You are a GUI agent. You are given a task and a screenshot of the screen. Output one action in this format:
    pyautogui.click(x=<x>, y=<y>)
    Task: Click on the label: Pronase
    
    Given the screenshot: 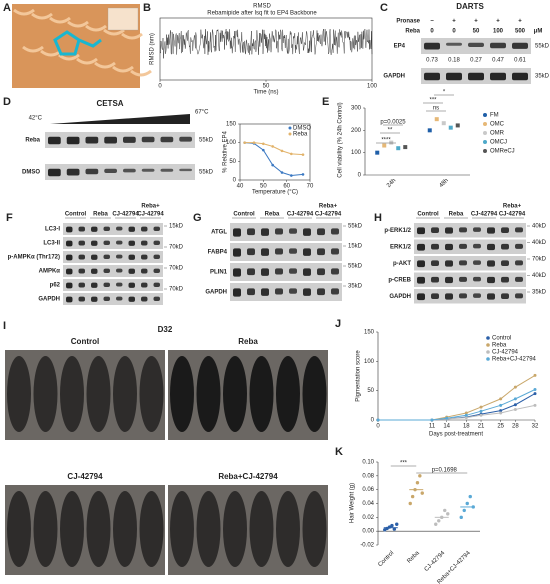 What is the action you would take?
    pyautogui.click(x=408, y=22)
    